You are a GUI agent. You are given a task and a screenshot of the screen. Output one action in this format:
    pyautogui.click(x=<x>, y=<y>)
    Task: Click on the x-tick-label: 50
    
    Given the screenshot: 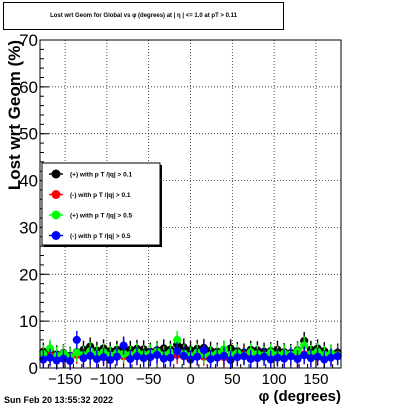 What is the action you would take?
    pyautogui.click(x=232, y=379)
    